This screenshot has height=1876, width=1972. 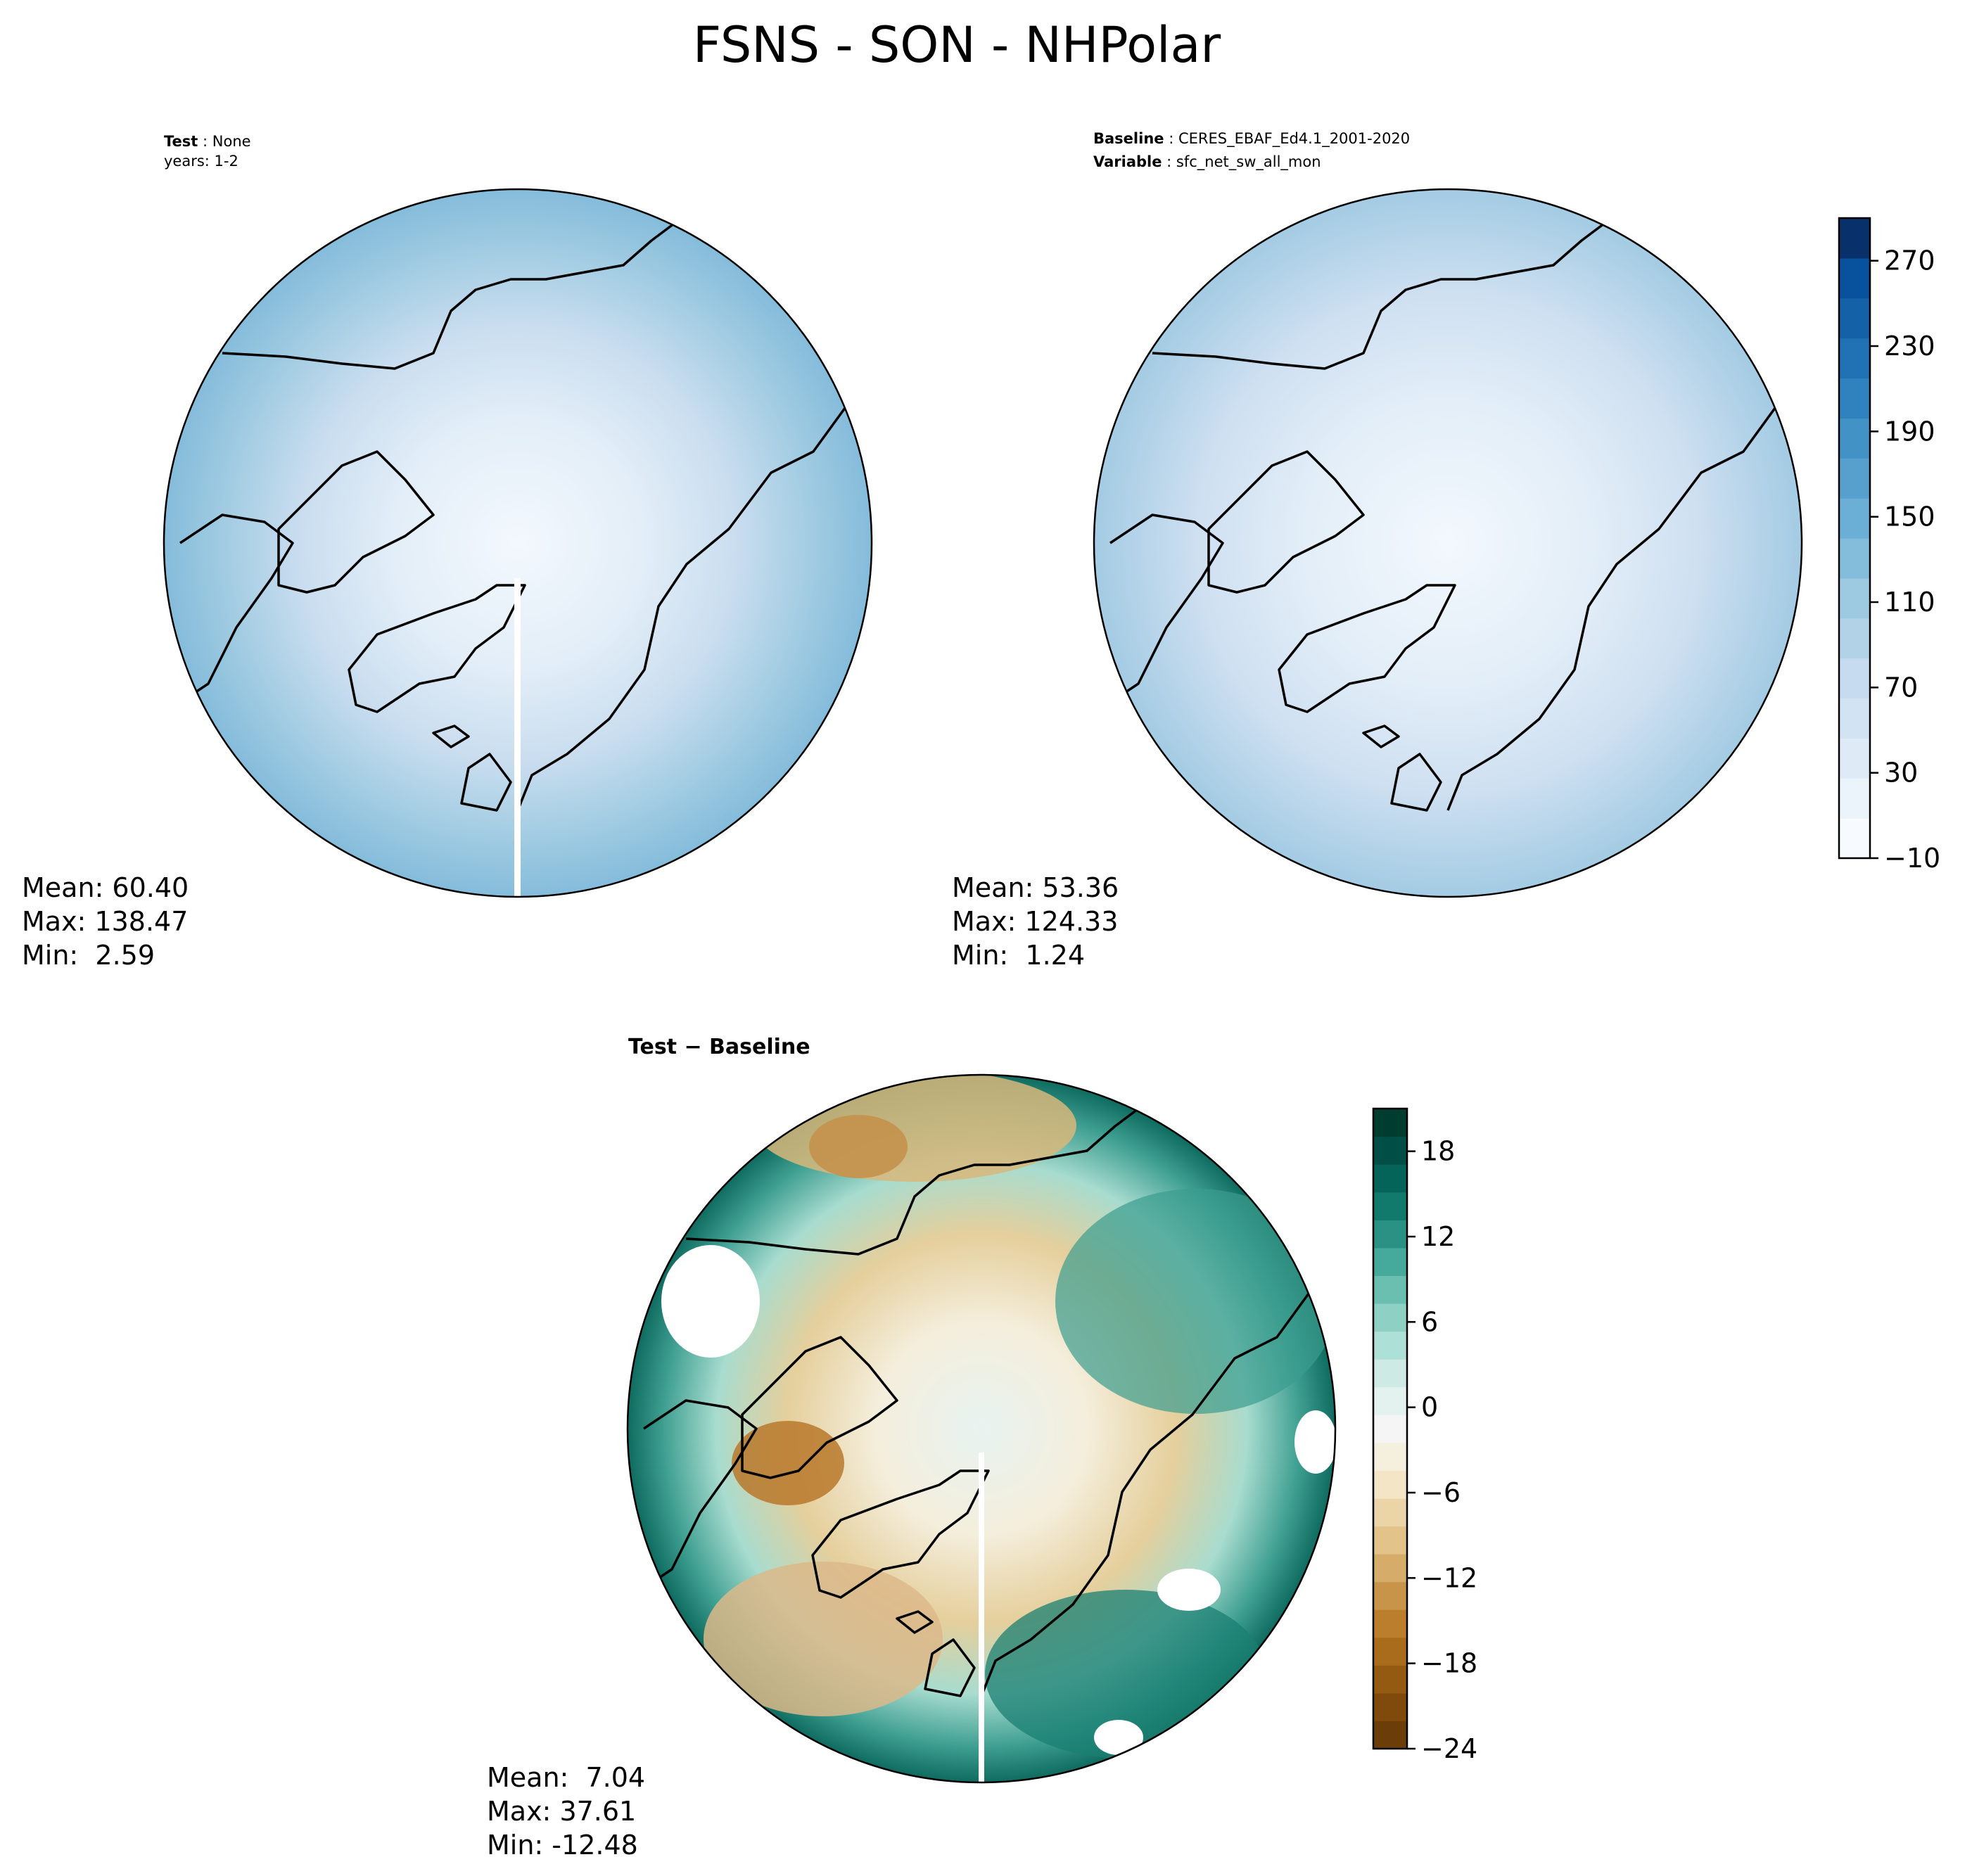 I want to click on main-colorbar-tick-label-6: 230, so click(x=1910, y=346).